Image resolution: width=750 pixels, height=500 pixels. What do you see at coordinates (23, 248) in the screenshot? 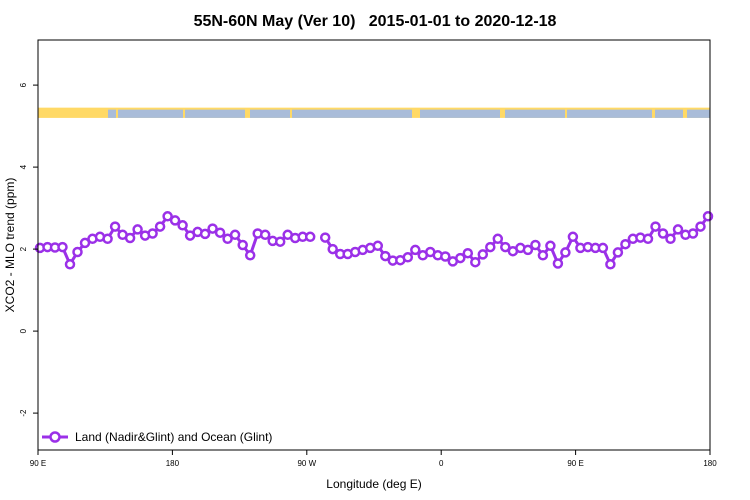
I see `y-tick-label: 2` at bounding box center [23, 248].